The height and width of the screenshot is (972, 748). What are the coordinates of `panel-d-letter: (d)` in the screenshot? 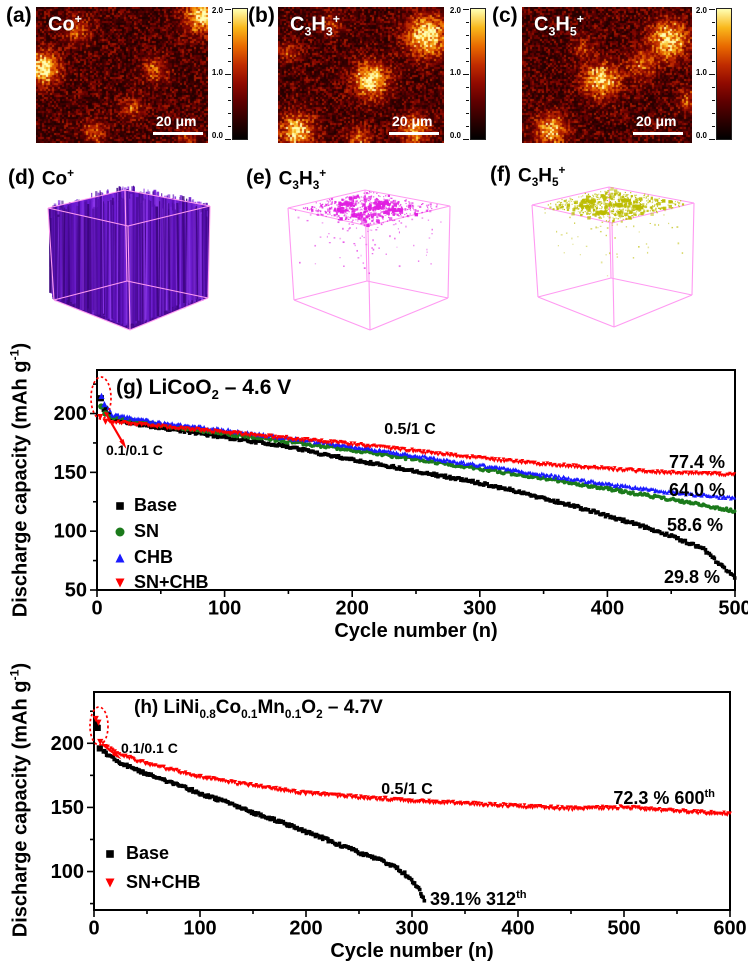 It's located at (21, 177).